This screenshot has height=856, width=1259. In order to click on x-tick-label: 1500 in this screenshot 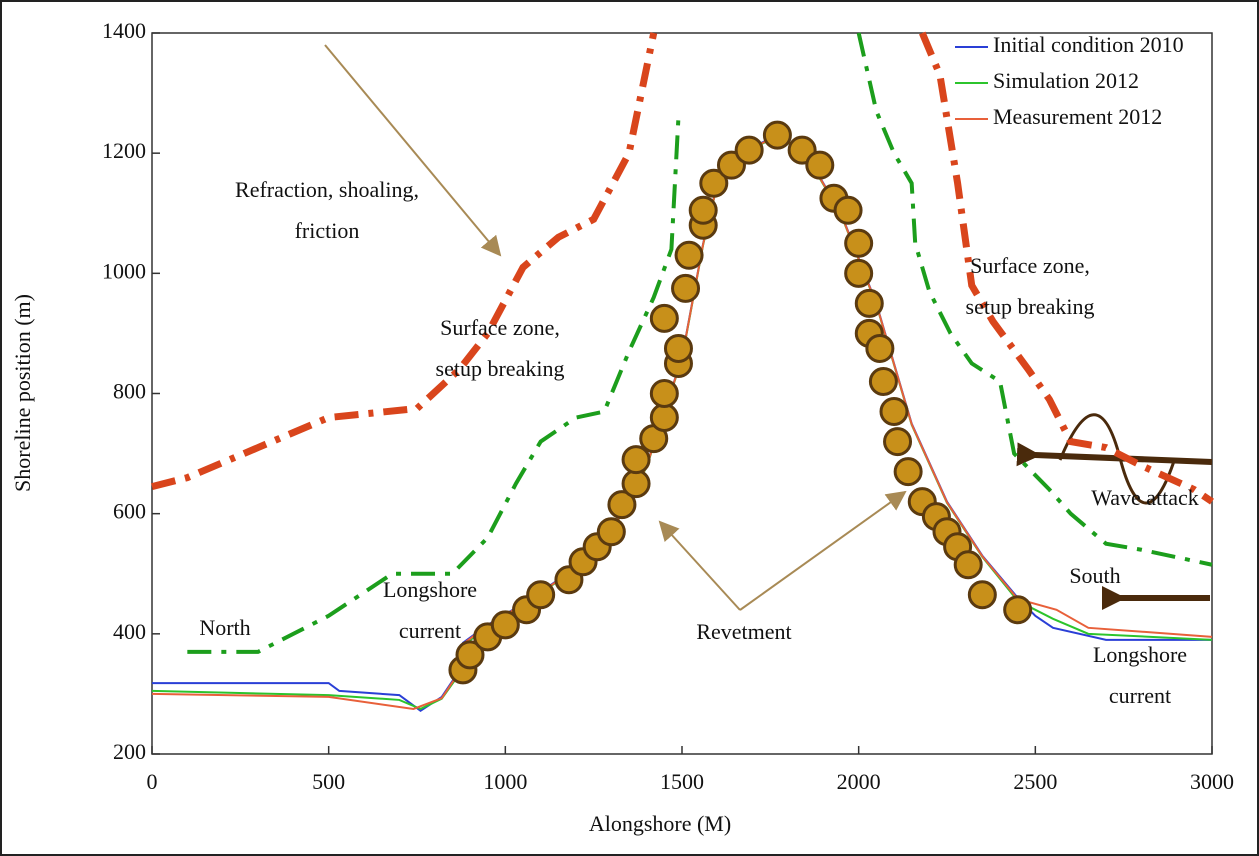, I will do `click(682, 781)`.